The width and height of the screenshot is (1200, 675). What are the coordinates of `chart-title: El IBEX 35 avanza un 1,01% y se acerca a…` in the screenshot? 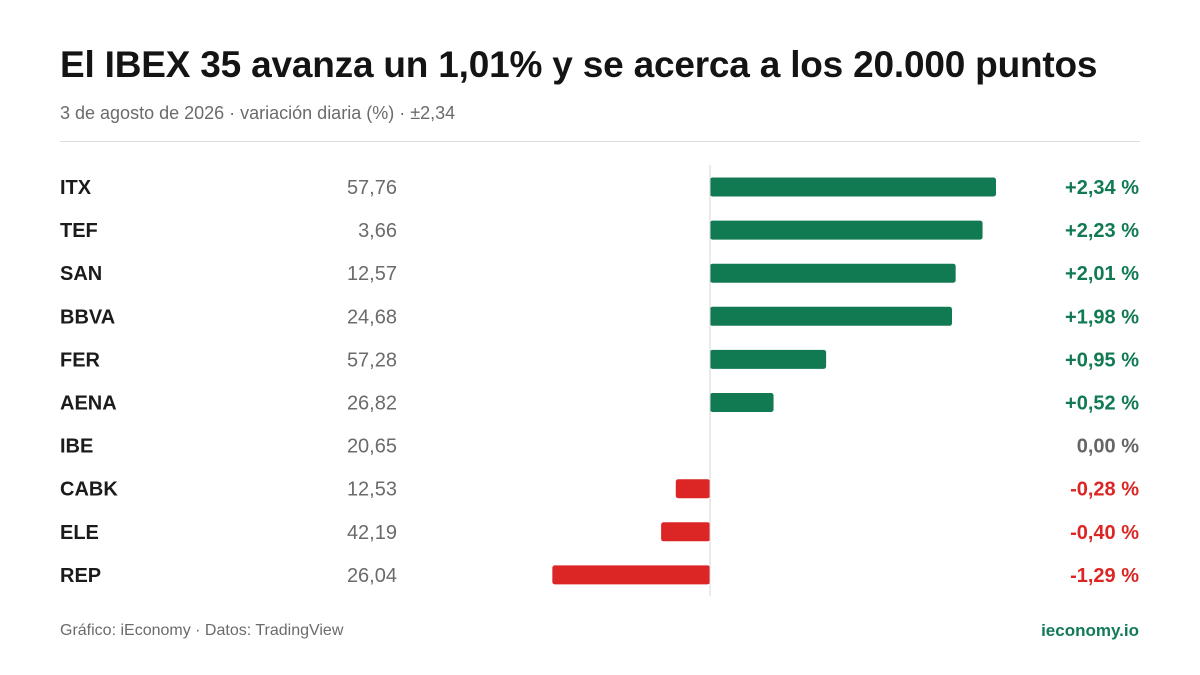 It's located at (579, 64).